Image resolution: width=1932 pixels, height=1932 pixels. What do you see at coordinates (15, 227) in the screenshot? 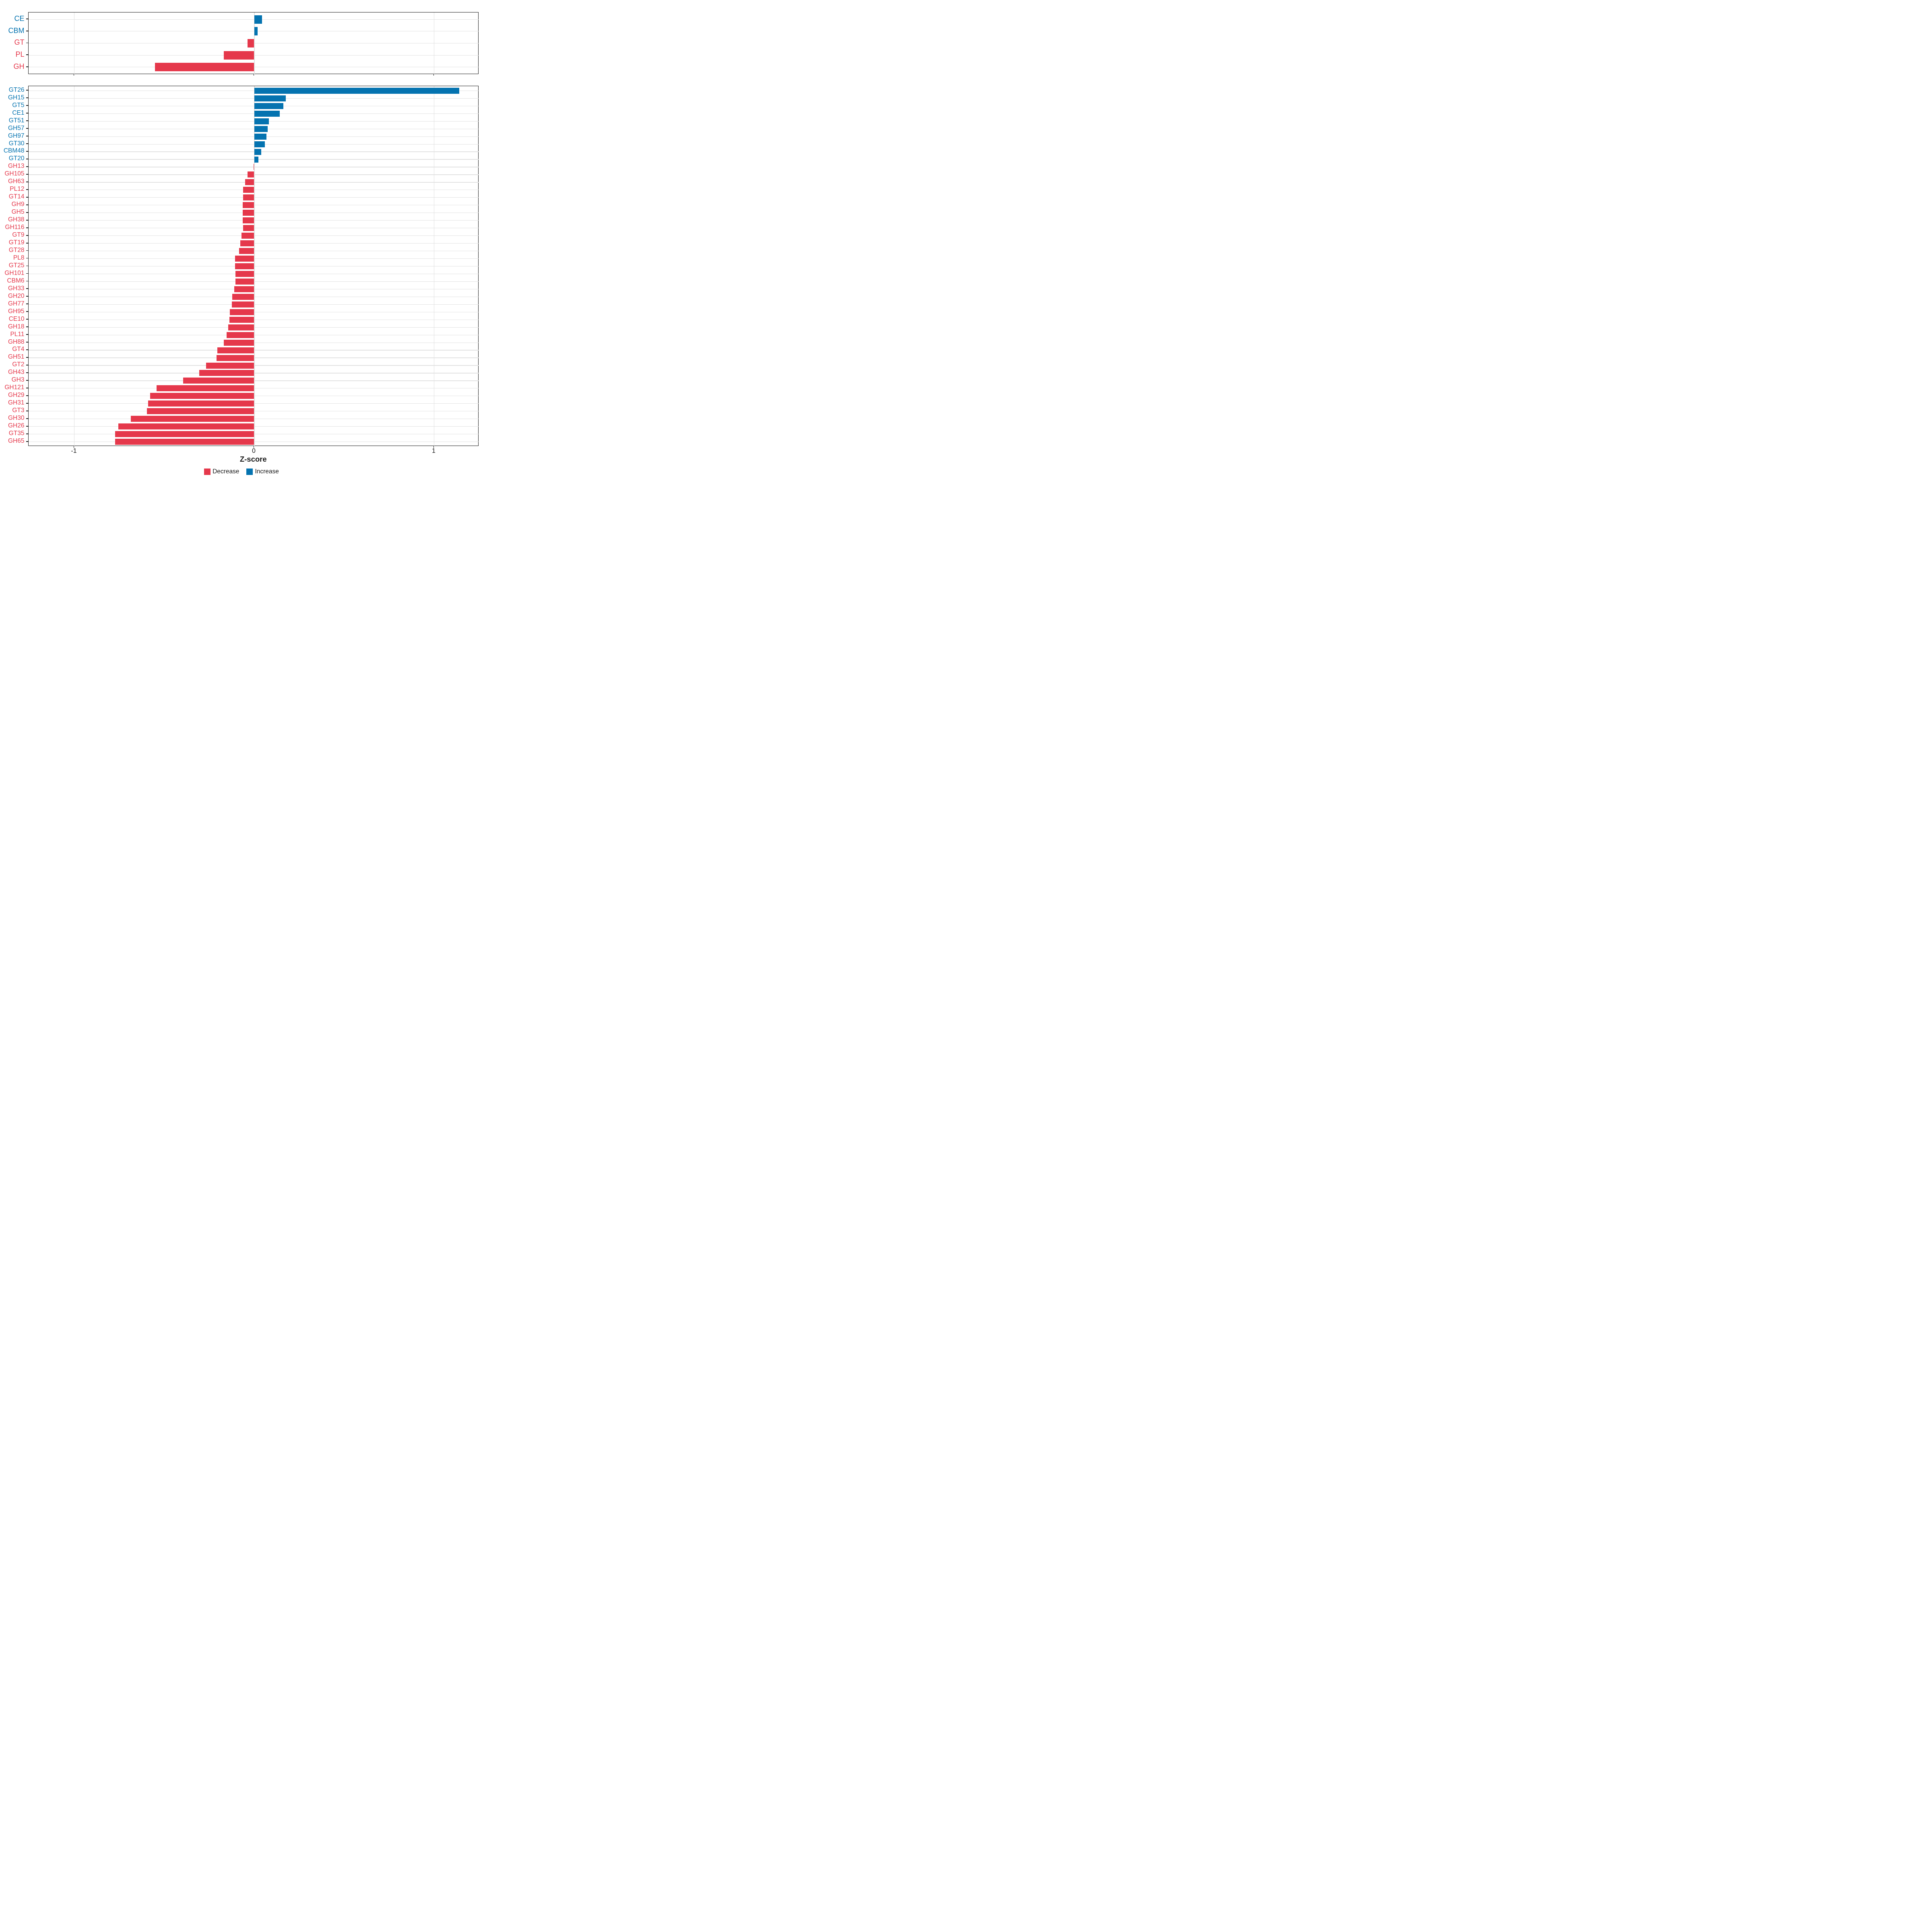
I see `y-label-GH116: GH116` at bounding box center [15, 227].